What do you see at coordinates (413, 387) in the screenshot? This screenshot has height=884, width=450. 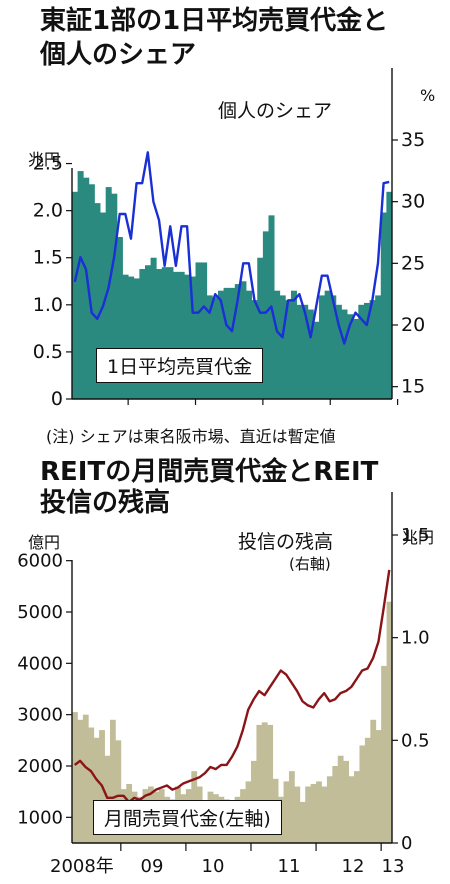 I see `chart1-right-tick-label: 15` at bounding box center [413, 387].